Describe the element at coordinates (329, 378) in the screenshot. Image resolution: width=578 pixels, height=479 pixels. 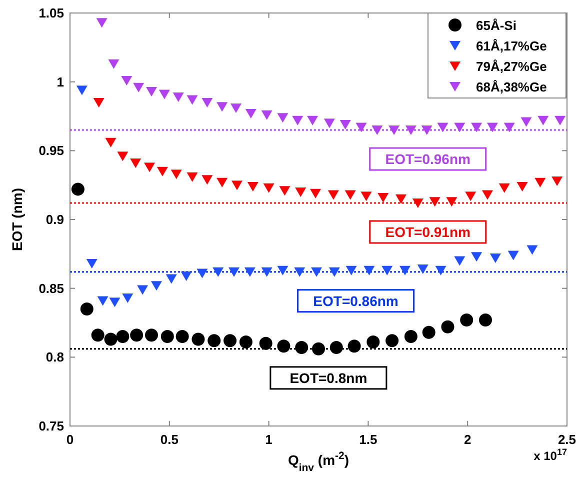
I see `ref-line-label: EOT=0.8nm` at that location.